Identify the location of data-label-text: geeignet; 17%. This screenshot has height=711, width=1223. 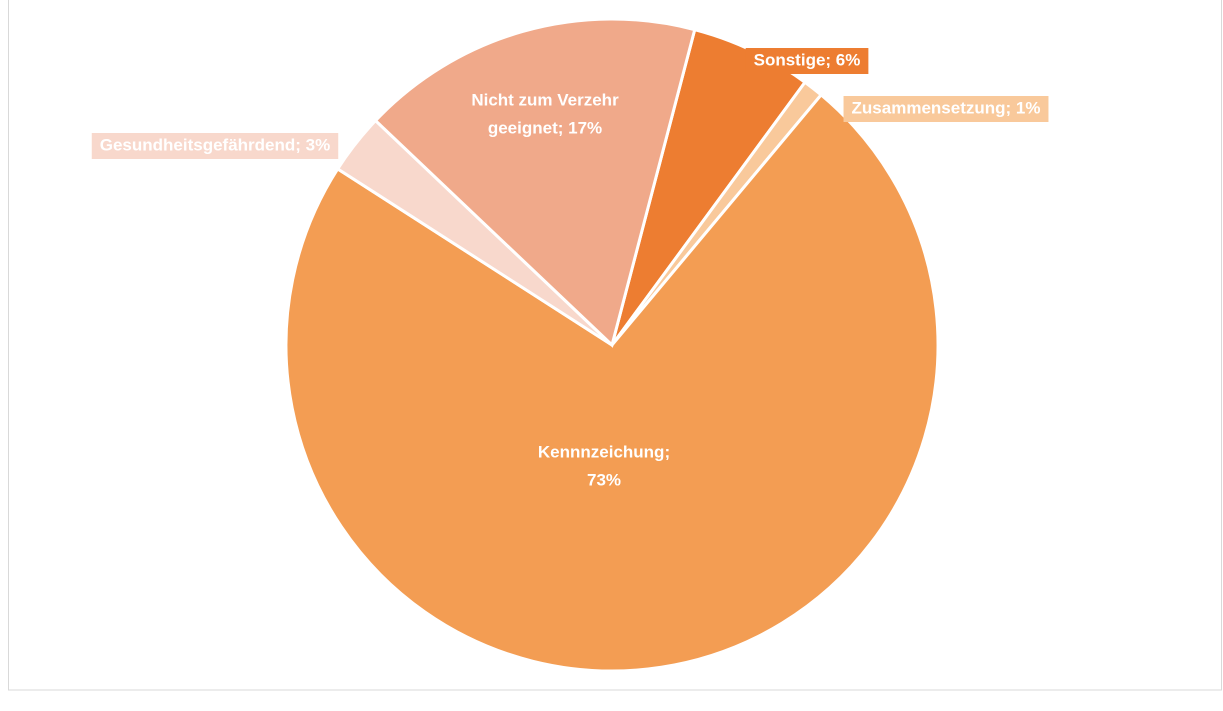
(545, 127).